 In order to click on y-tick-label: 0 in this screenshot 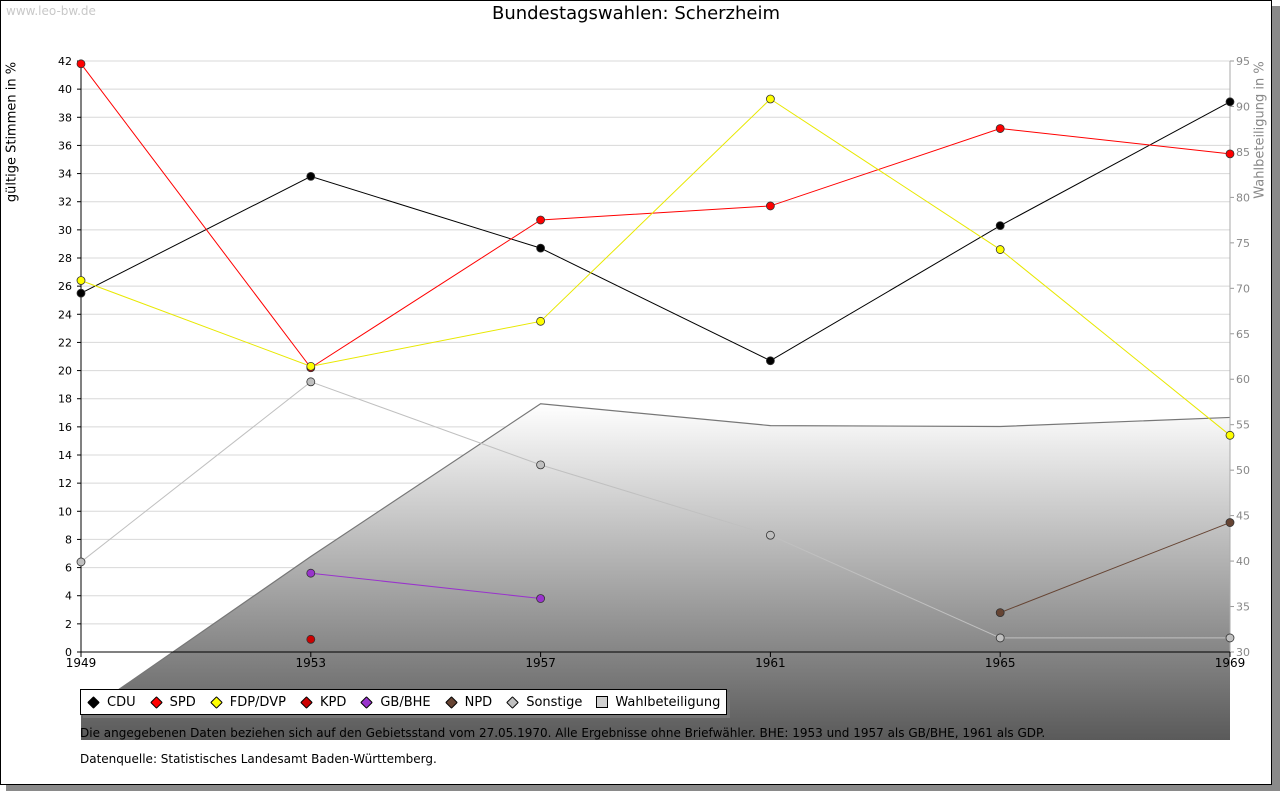, I will do `click(68, 652)`.